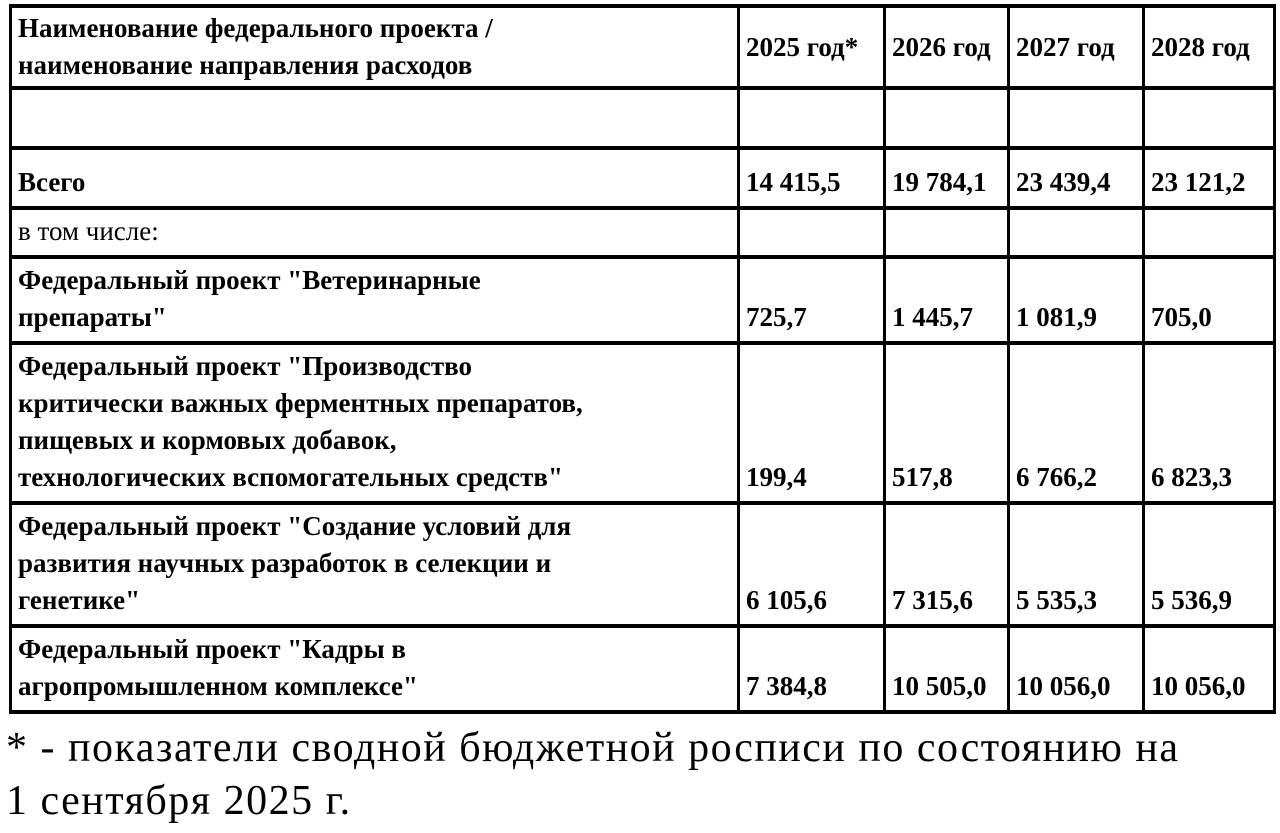 The image size is (1280, 833). I want to click on value-cell: 1 081,9, so click(1076, 300).